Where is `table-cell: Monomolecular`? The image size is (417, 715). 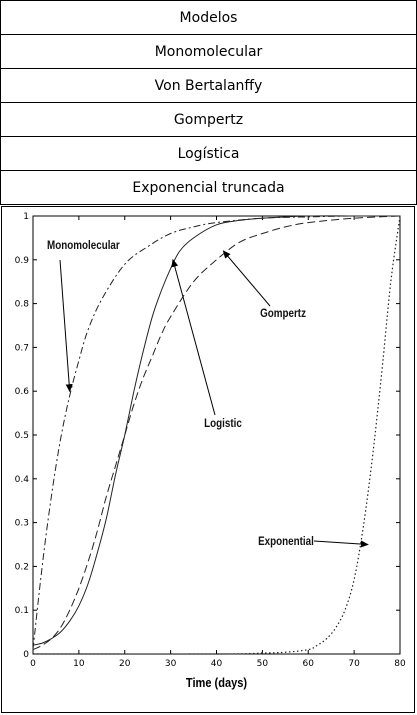
table-cell: Monomolecular is located at coordinates (208, 51).